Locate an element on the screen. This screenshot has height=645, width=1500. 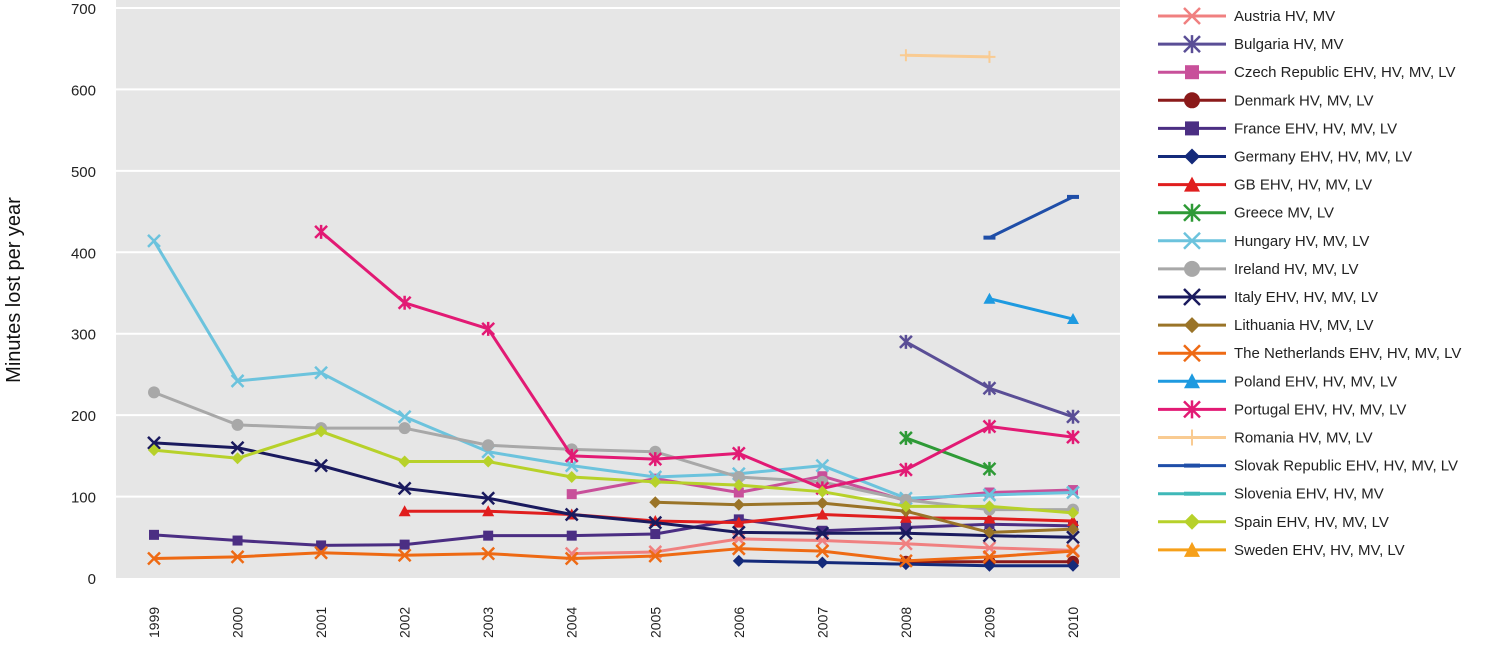
legend-item: Portugal EHV, HV, MV, LV is located at coordinates (1282, 409).